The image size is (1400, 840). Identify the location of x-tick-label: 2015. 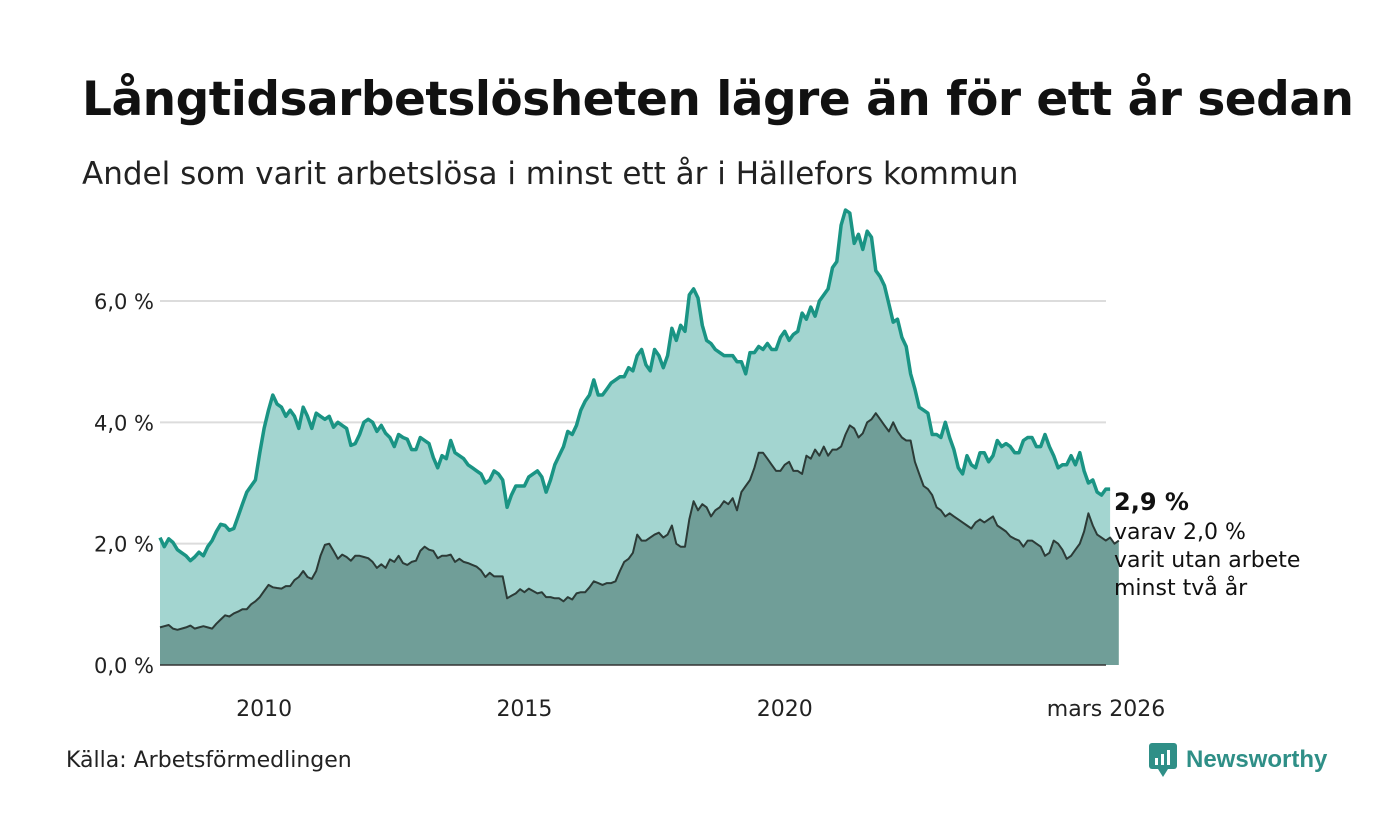
(524, 709).